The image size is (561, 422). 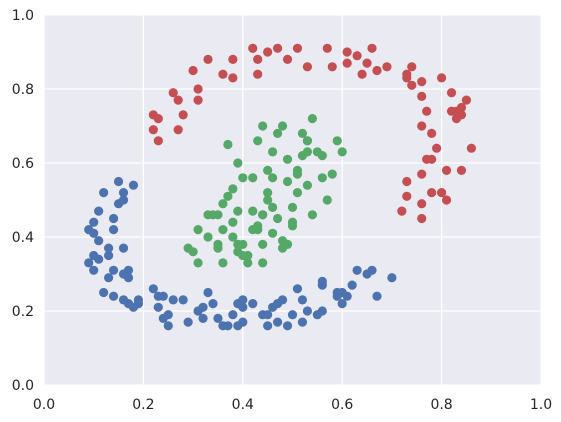 What do you see at coordinates (23, 312) in the screenshot?
I see `y-tick-label: 0.2` at bounding box center [23, 312].